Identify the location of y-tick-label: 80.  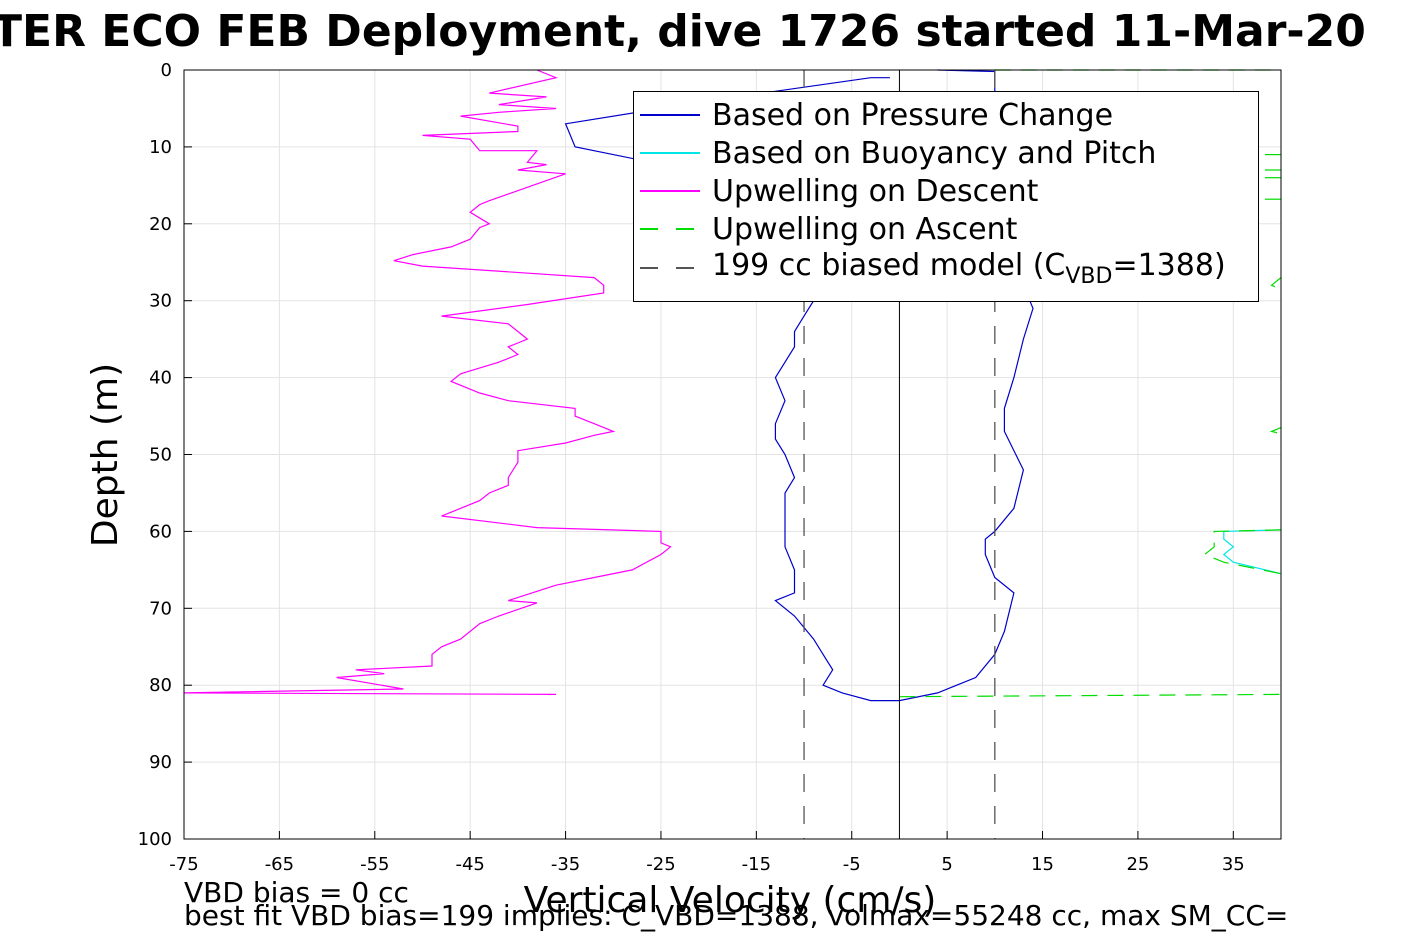
(160, 685).